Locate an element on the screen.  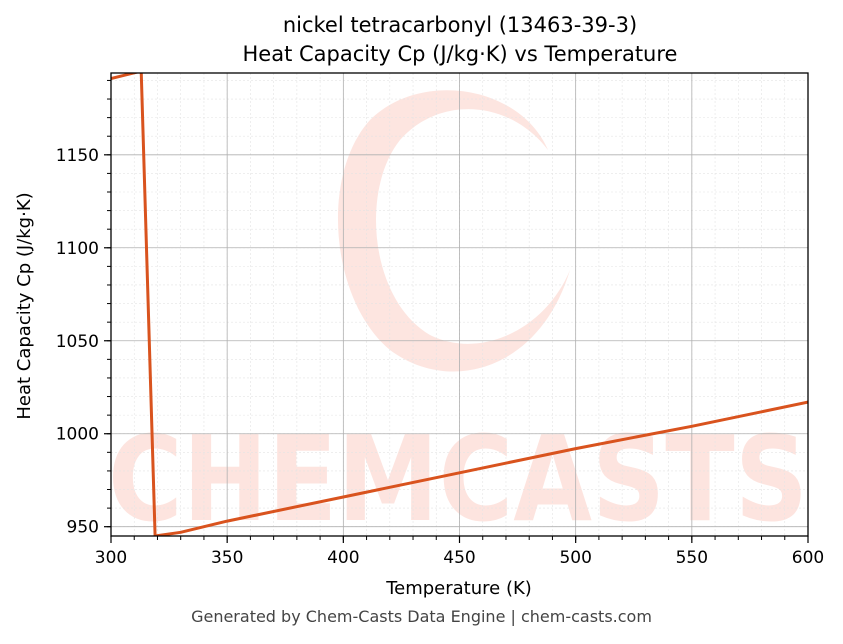
y-tick-label: 1000 is located at coordinates (77, 435).